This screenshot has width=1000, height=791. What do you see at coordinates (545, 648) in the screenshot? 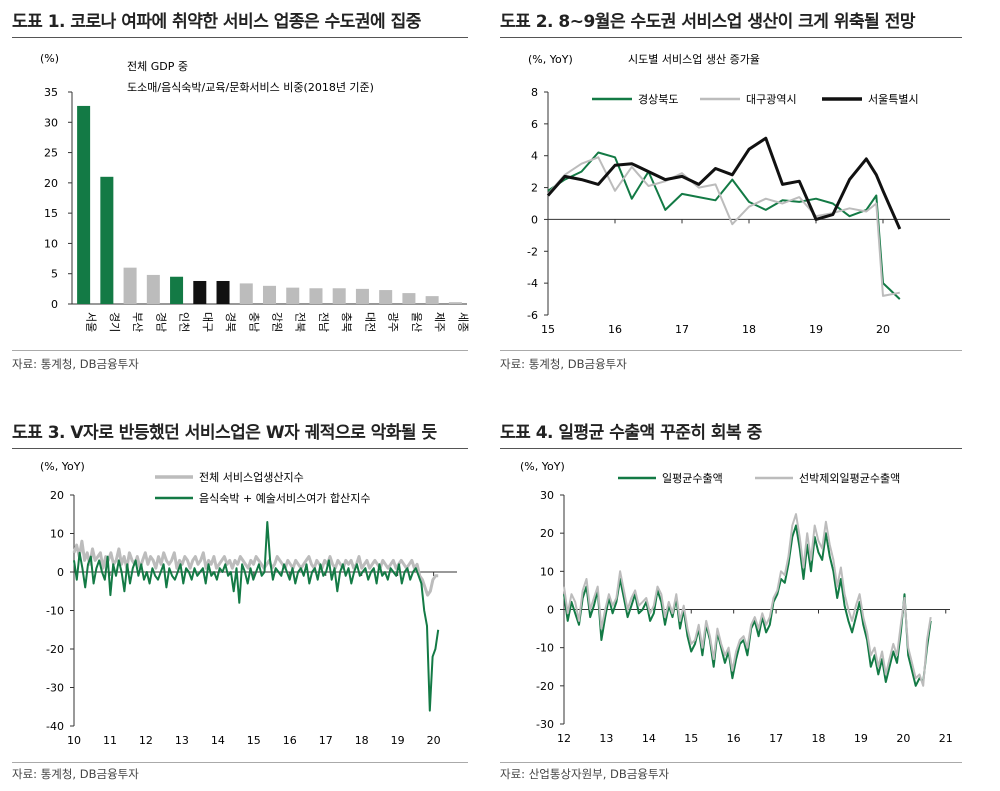
I see `chart-4-ytick-label: -10` at bounding box center [545, 648].